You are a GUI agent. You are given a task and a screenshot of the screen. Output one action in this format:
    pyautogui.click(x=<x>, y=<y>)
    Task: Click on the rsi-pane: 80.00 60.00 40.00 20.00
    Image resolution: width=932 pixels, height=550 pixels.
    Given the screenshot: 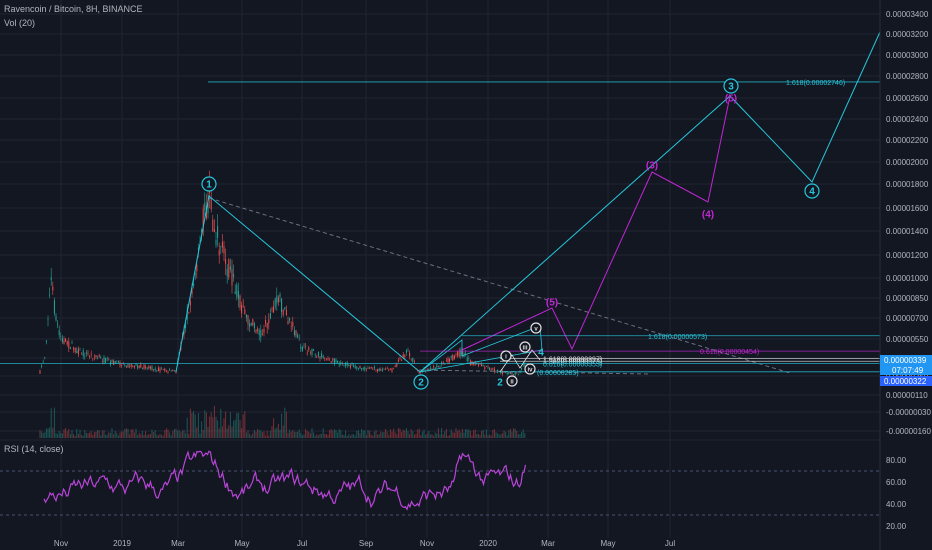 What is the action you would take?
    pyautogui.click(x=453, y=490)
    